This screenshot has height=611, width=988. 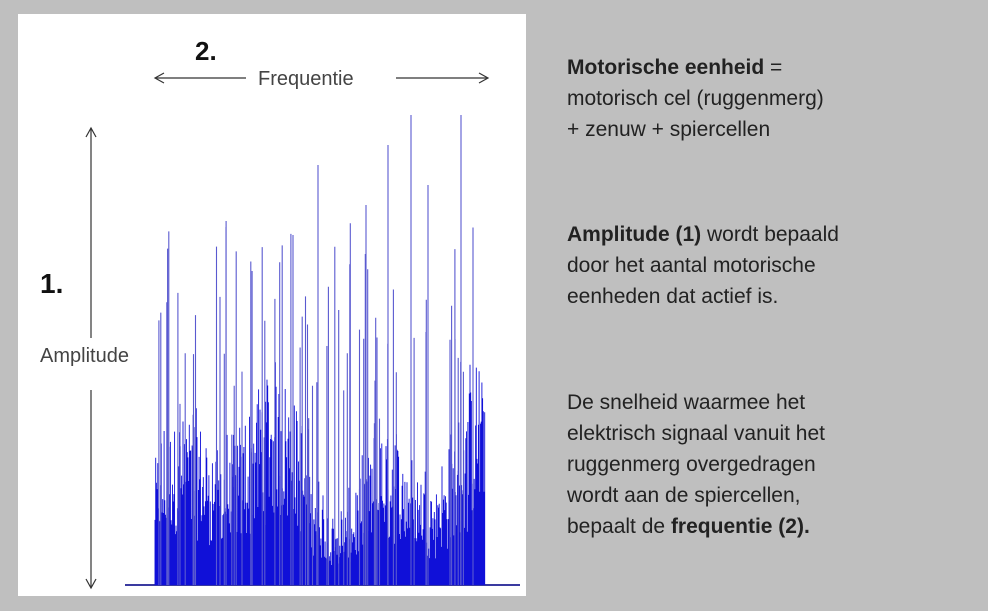 I want to click on text-line: motorisch cel (ruggenmerg), so click(x=695, y=99).